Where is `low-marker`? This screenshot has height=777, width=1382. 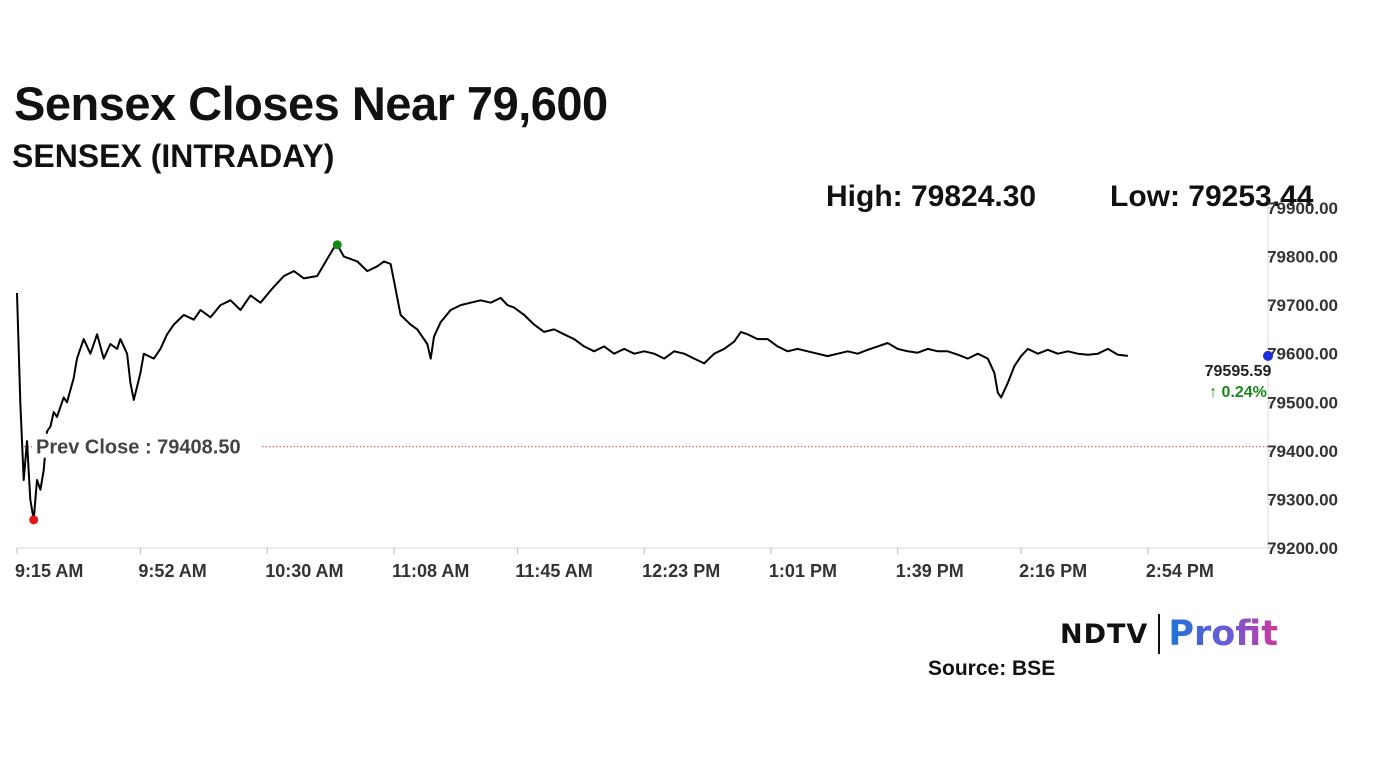
low-marker is located at coordinates (34, 520).